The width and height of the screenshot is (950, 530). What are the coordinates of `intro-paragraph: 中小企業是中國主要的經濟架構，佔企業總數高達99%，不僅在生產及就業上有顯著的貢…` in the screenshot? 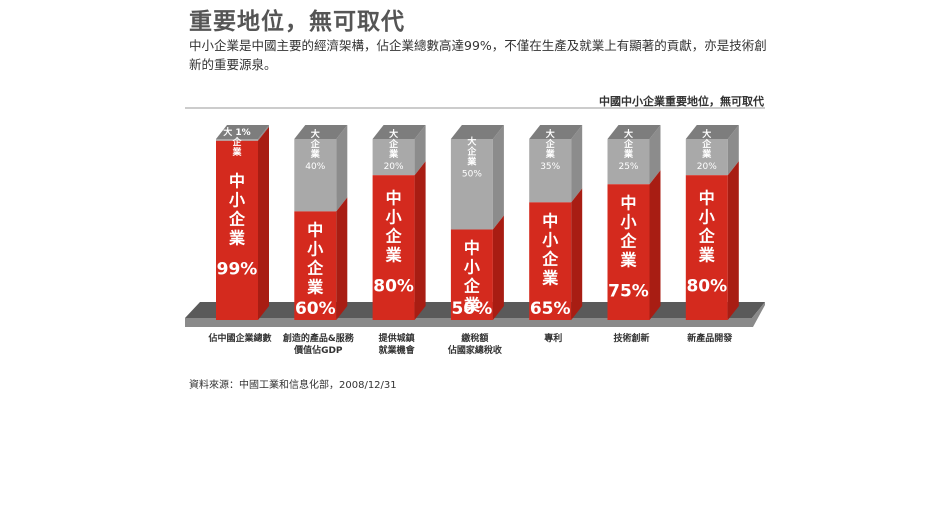 It's located at (478, 55).